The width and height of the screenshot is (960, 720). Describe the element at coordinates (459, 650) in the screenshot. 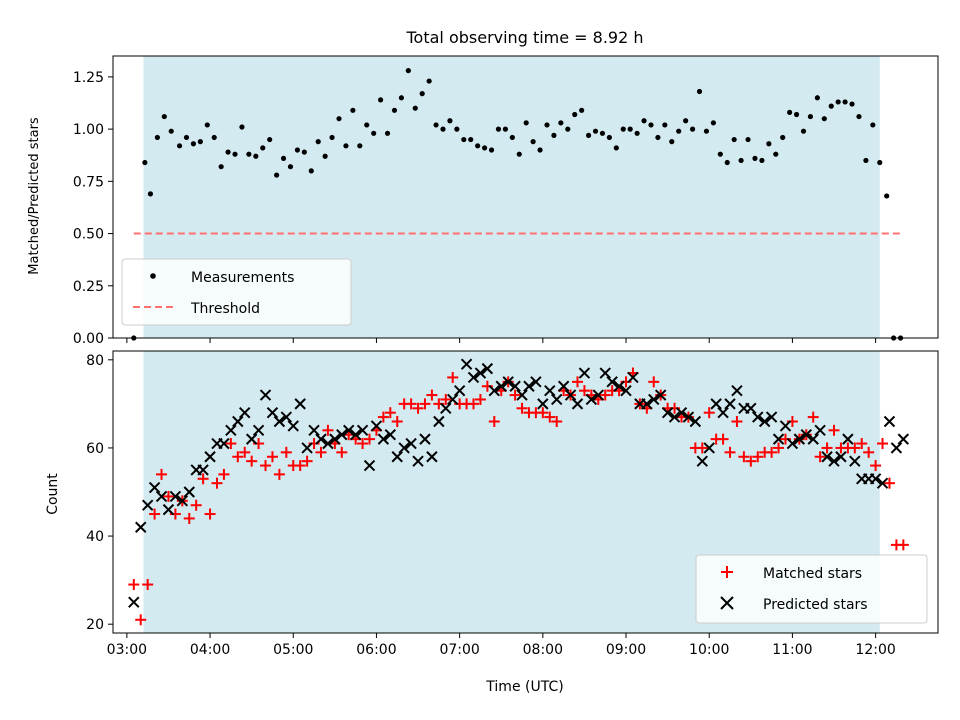

I see `x-tick-label: 07:00` at that location.